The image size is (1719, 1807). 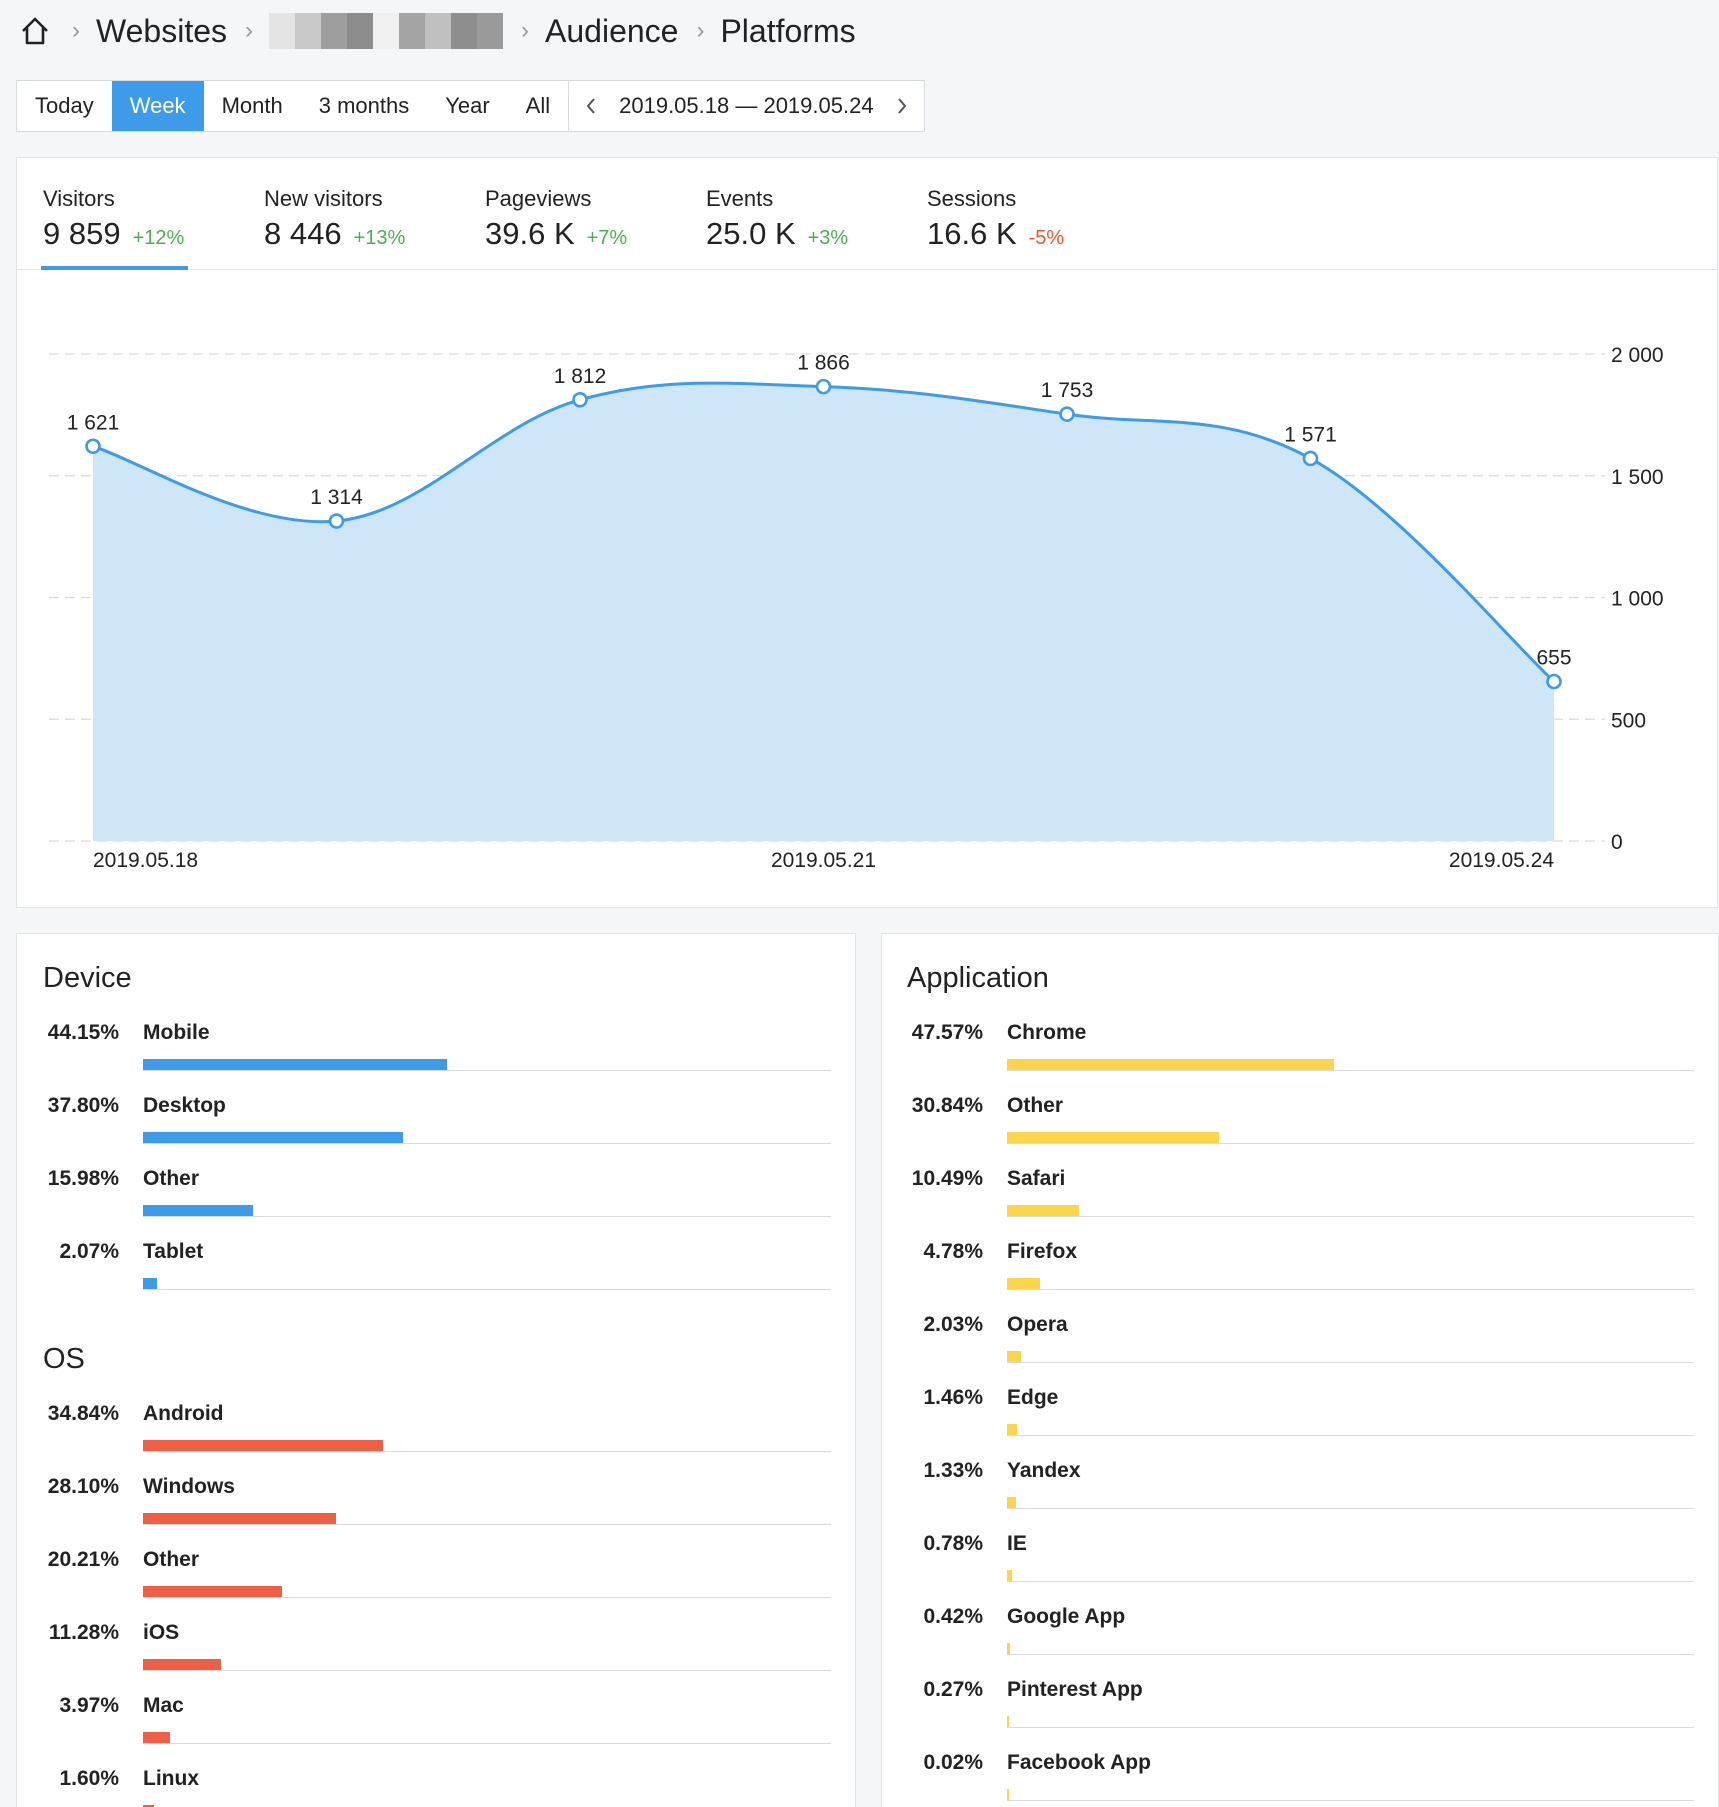 I want to click on metric-tab-visitors: Visitors 9 859 +12%, so click(x=152, y=214).